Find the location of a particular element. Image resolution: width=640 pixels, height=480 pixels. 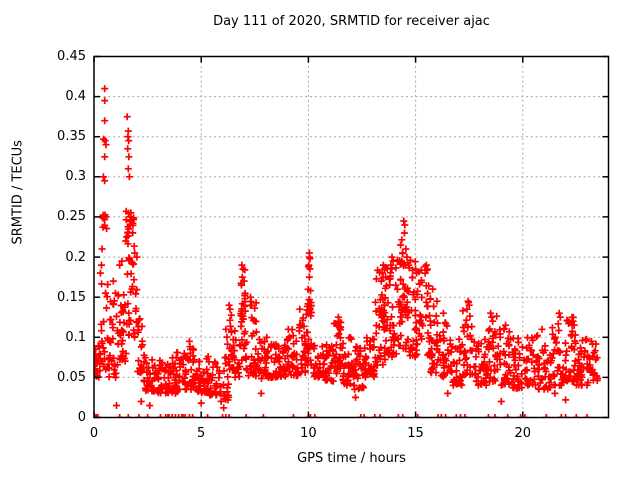

x-tick-label-20: 20 is located at coordinates (523, 433).